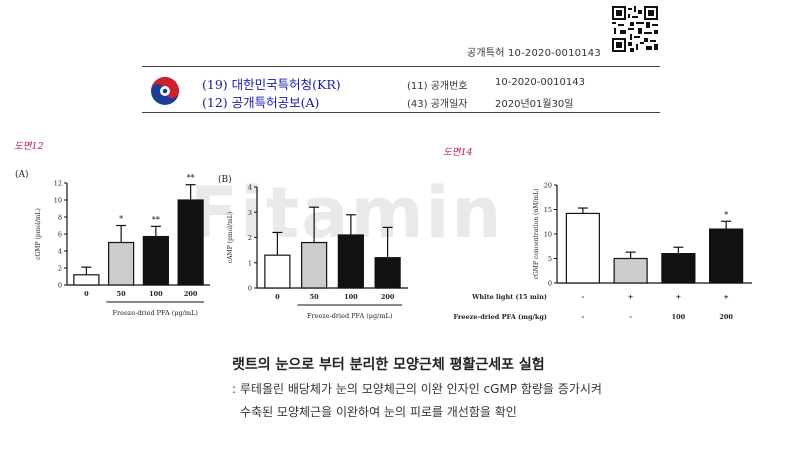  What do you see at coordinates (437, 104) in the screenshot?
I see `publication-date-label: (43) 공개일자` at bounding box center [437, 104].